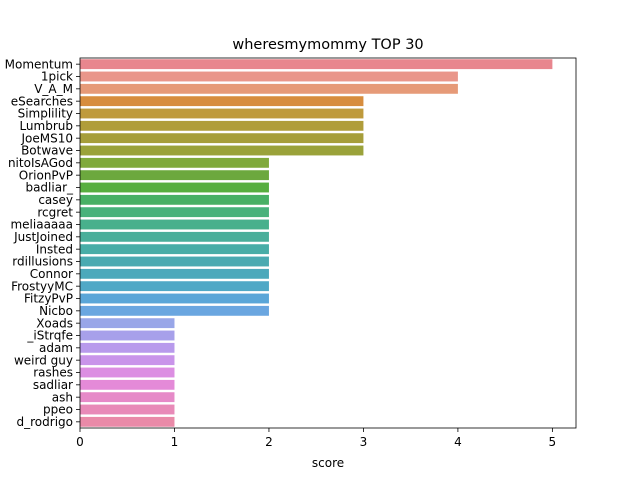  I want to click on y-tick-label: Lumbrub, so click(46, 126).